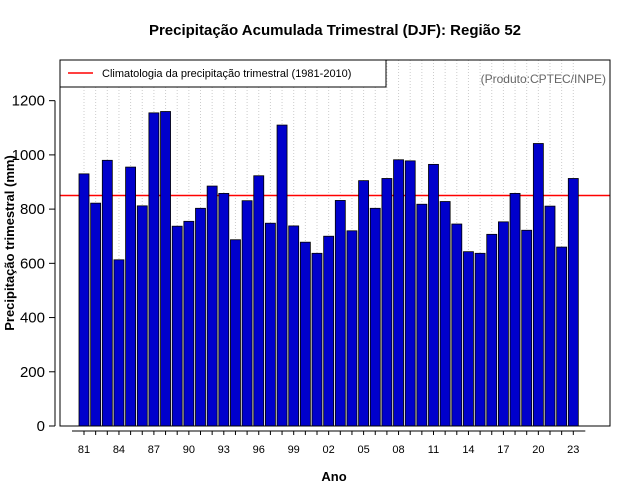  I want to click on y-tick-label-600: 600, so click(32, 263).